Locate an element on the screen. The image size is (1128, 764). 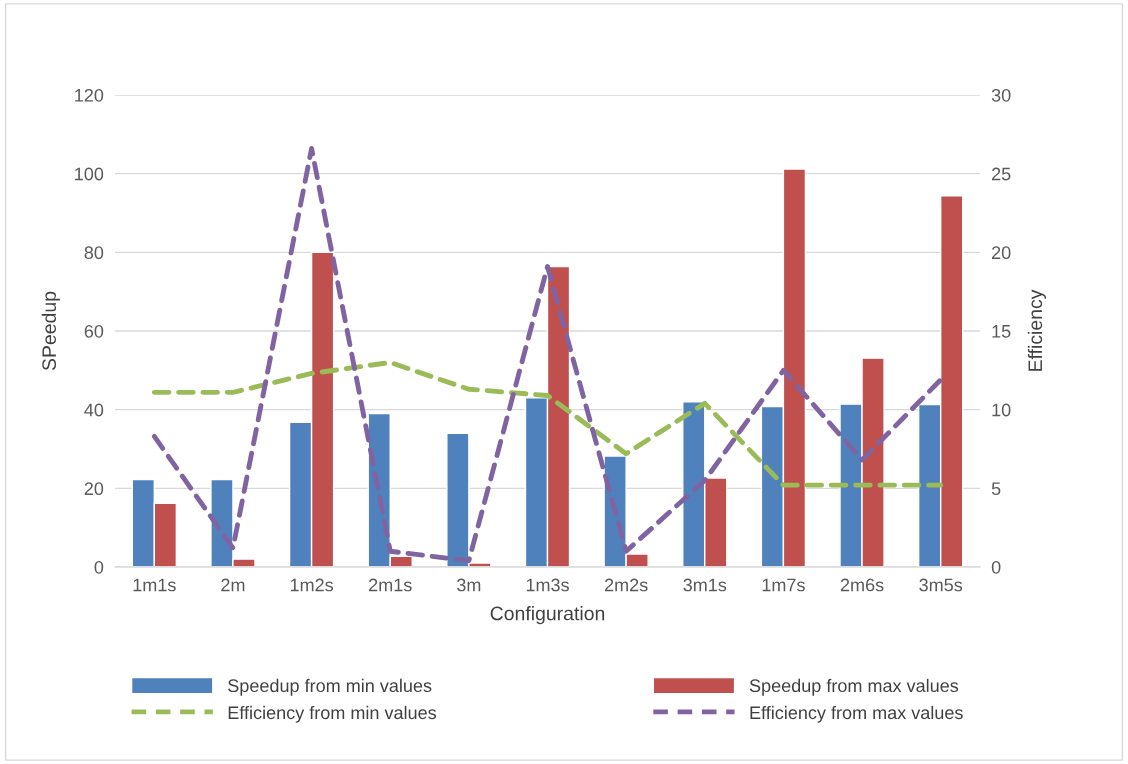
line-series is located at coordinates (547, 424).